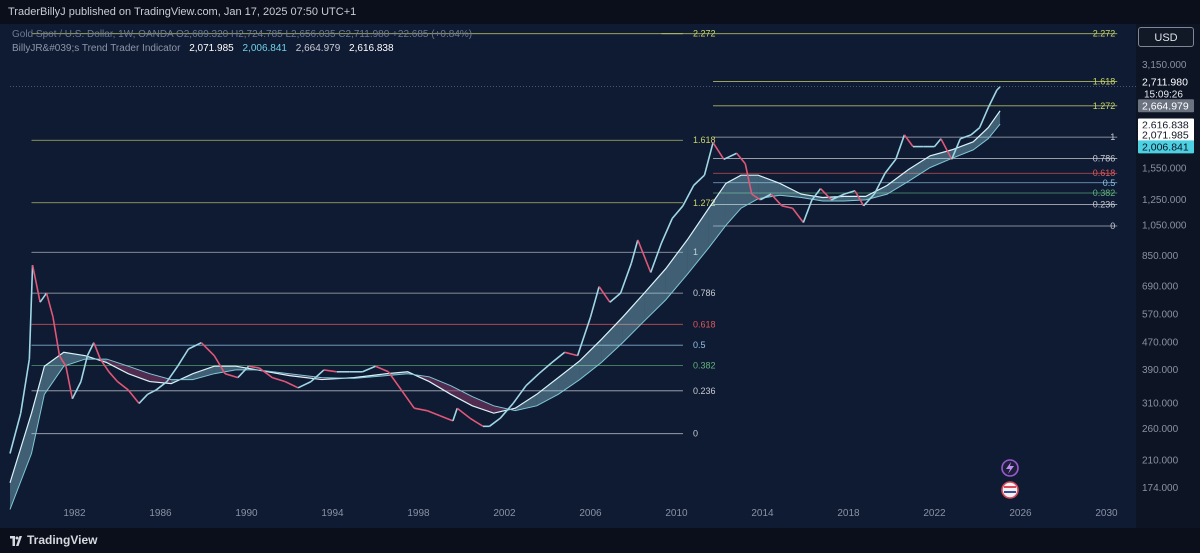 The height and width of the screenshot is (553, 1200). Describe the element at coordinates (704, 365) in the screenshot. I see `fib-level-label: 0.382` at that location.